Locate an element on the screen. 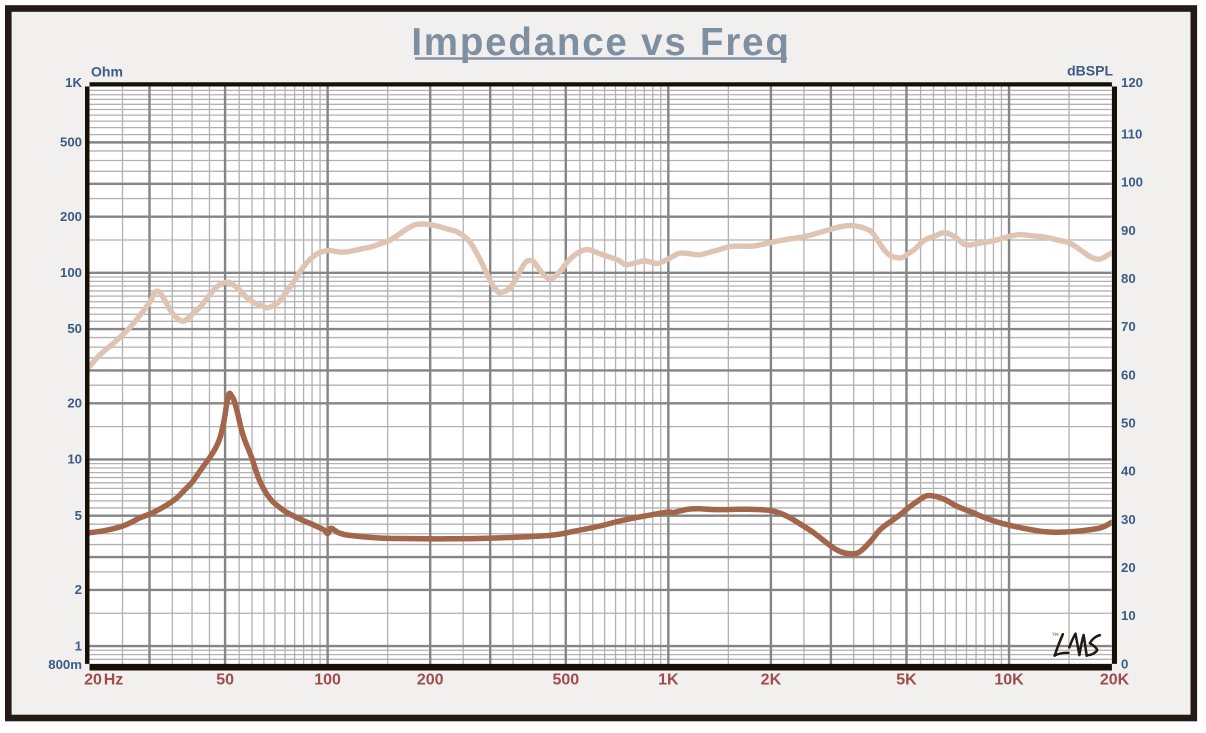 This screenshot has width=1206, height=733. svg-text: 90 is located at coordinates (1128, 230).